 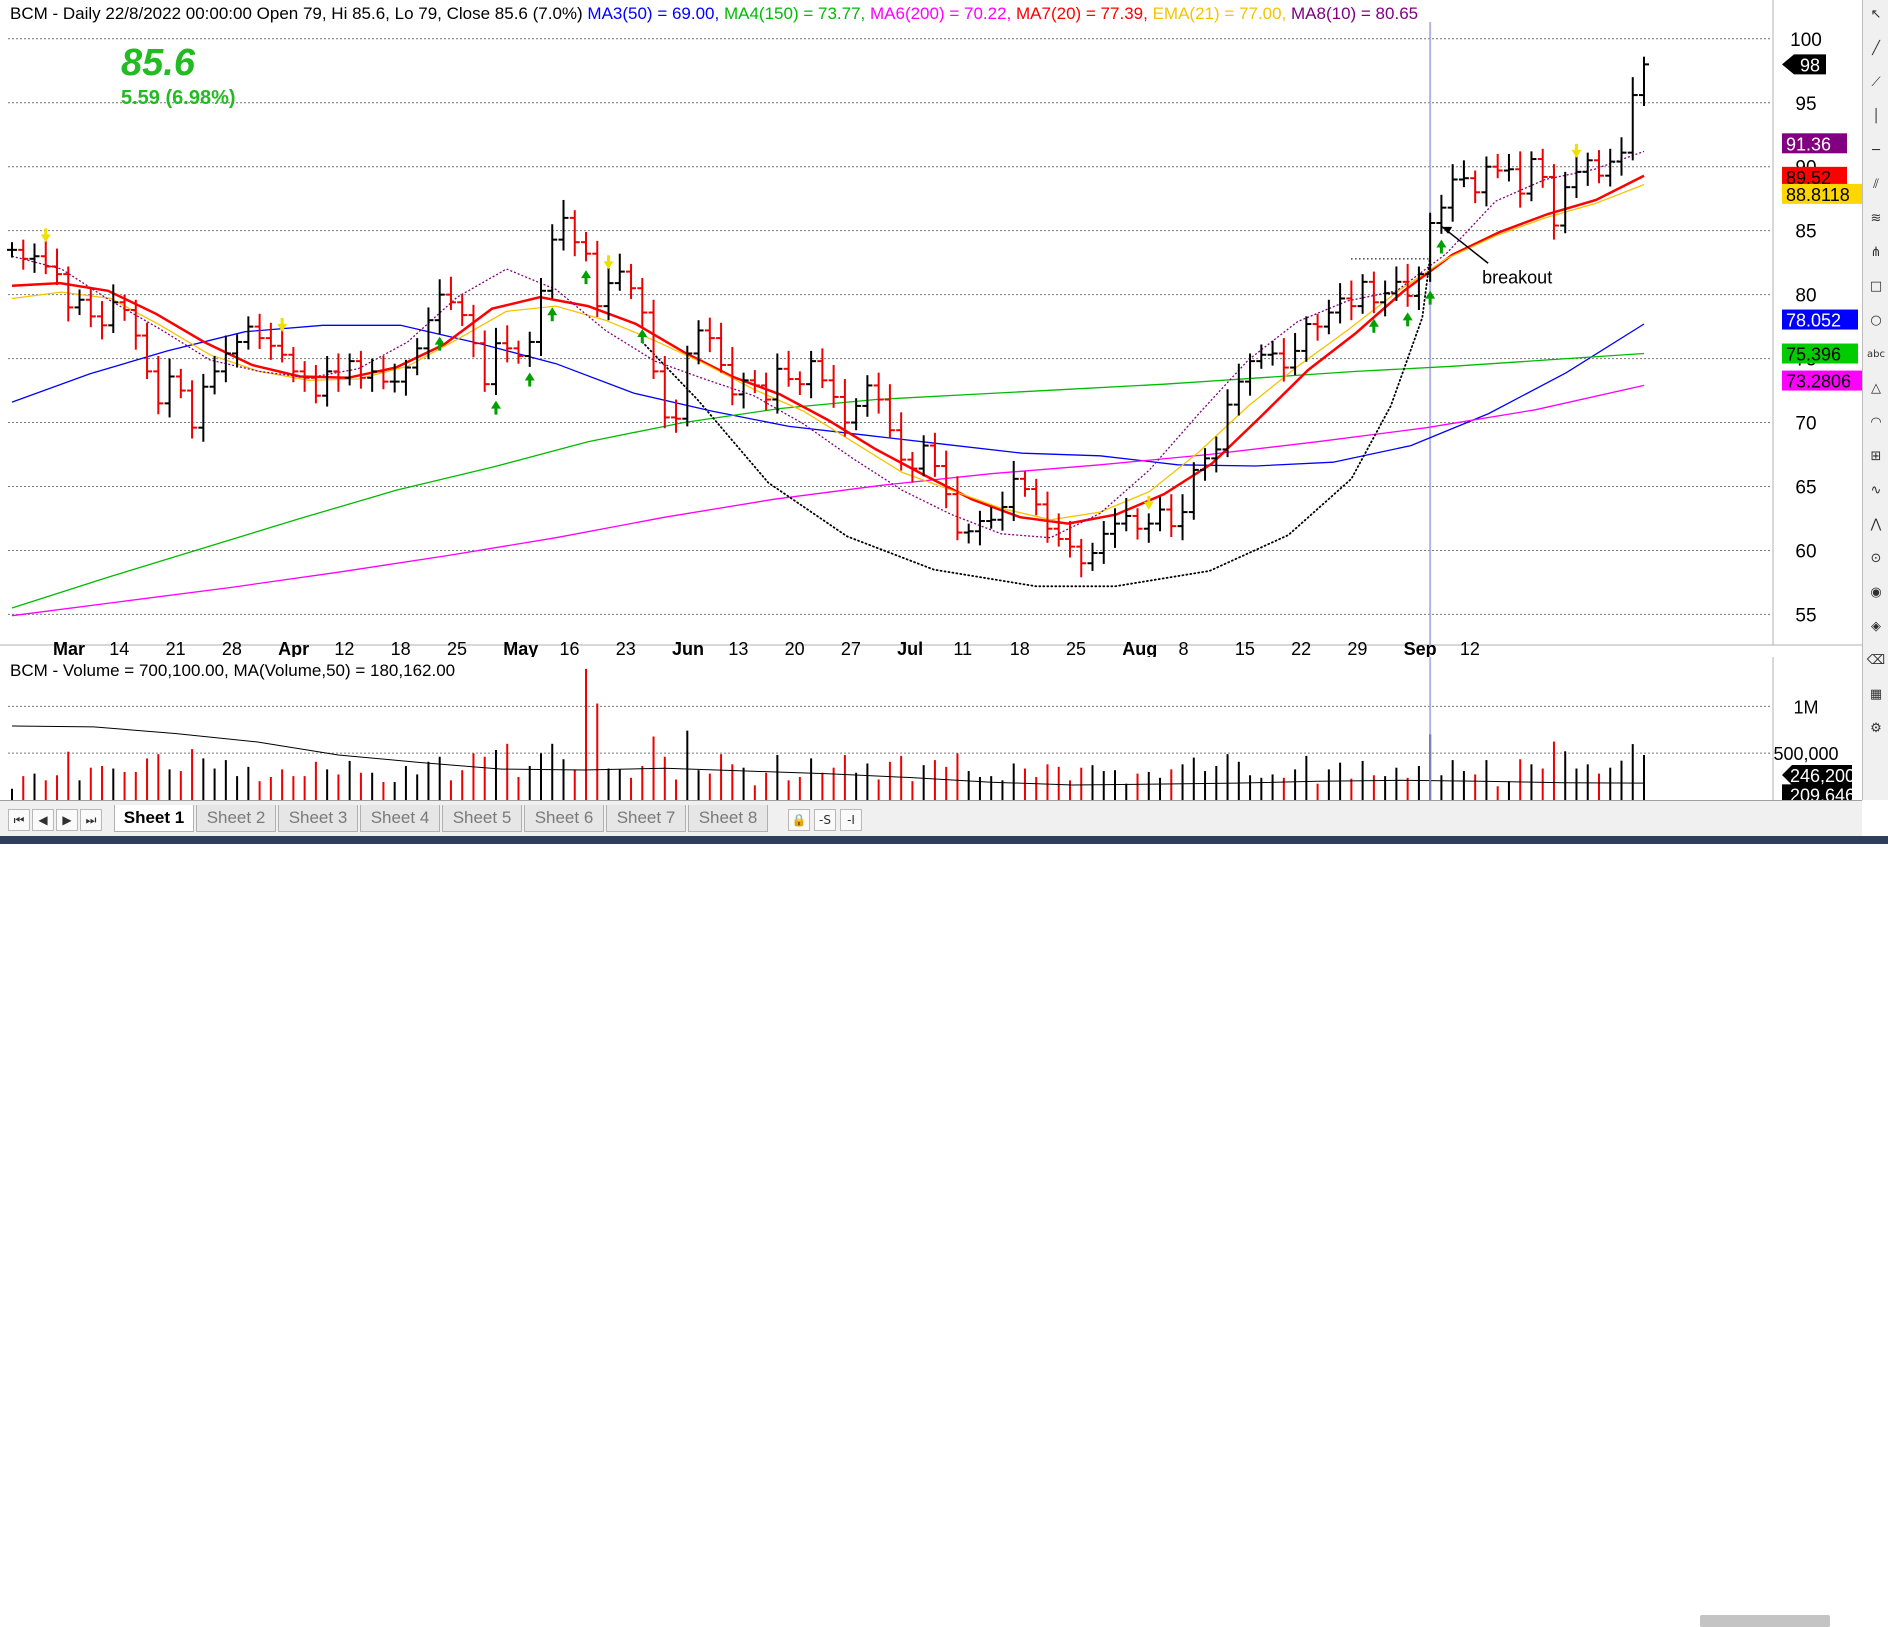 I want to click on tab-sheet-4: Sheet 4, so click(x=400, y=818).